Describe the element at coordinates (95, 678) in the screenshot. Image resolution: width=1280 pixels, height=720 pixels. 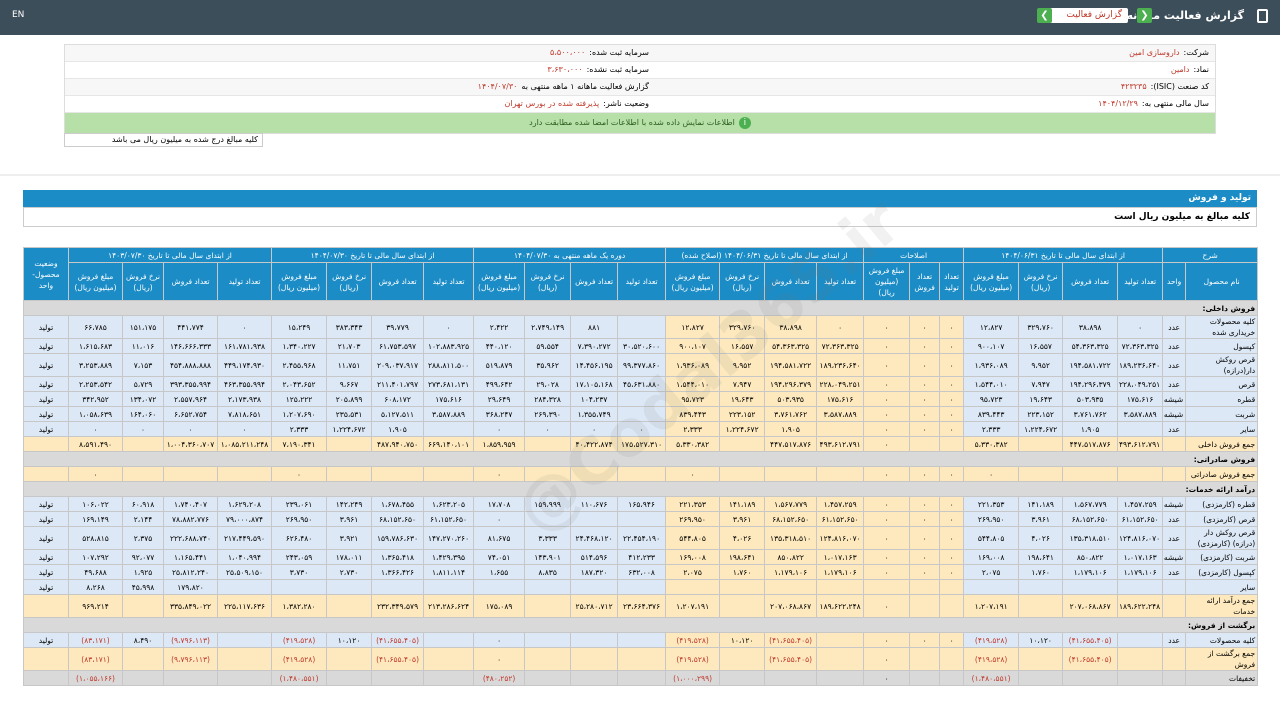
I see `table-cell: (۱،۰۵۵،۱۶۶)` at that location.